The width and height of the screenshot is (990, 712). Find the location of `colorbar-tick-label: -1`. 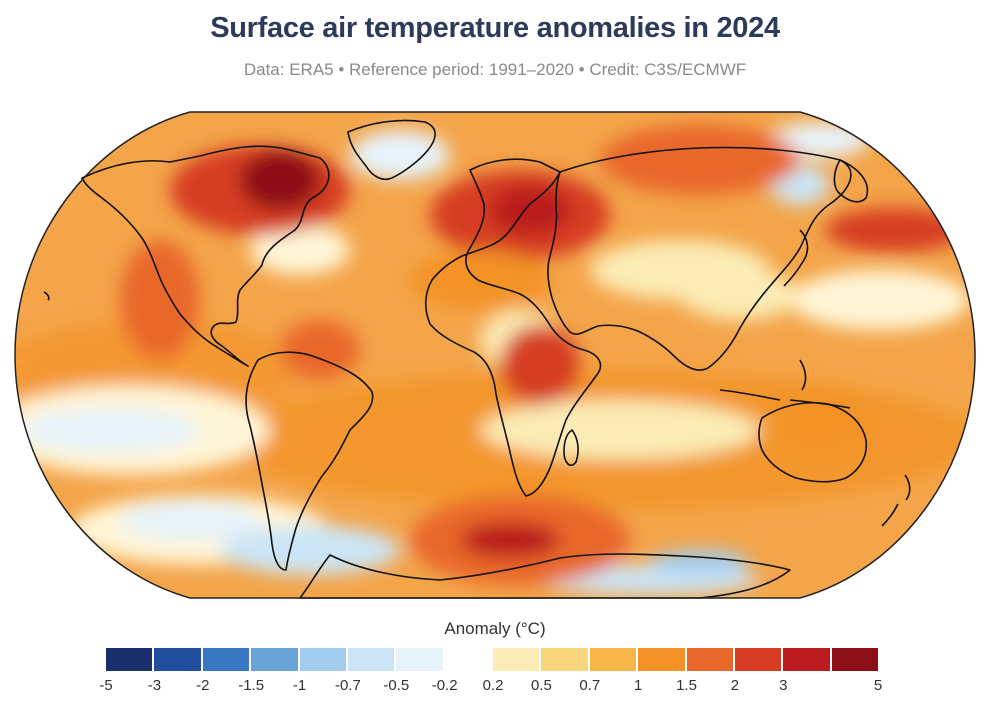

colorbar-tick-label: -1 is located at coordinates (299, 685).